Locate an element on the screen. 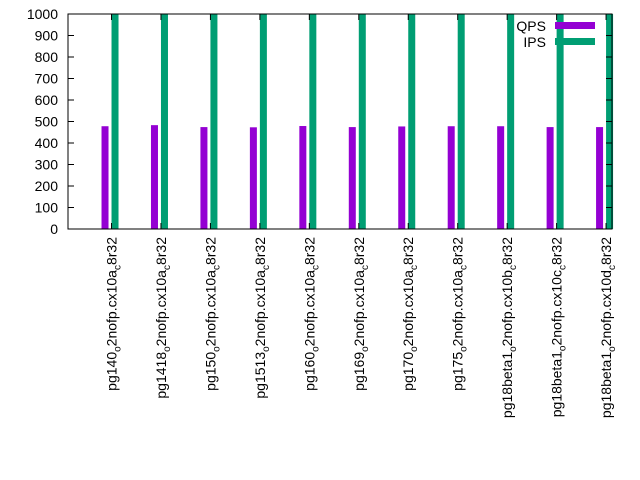  y-tick-label: 0 is located at coordinates (54, 229).